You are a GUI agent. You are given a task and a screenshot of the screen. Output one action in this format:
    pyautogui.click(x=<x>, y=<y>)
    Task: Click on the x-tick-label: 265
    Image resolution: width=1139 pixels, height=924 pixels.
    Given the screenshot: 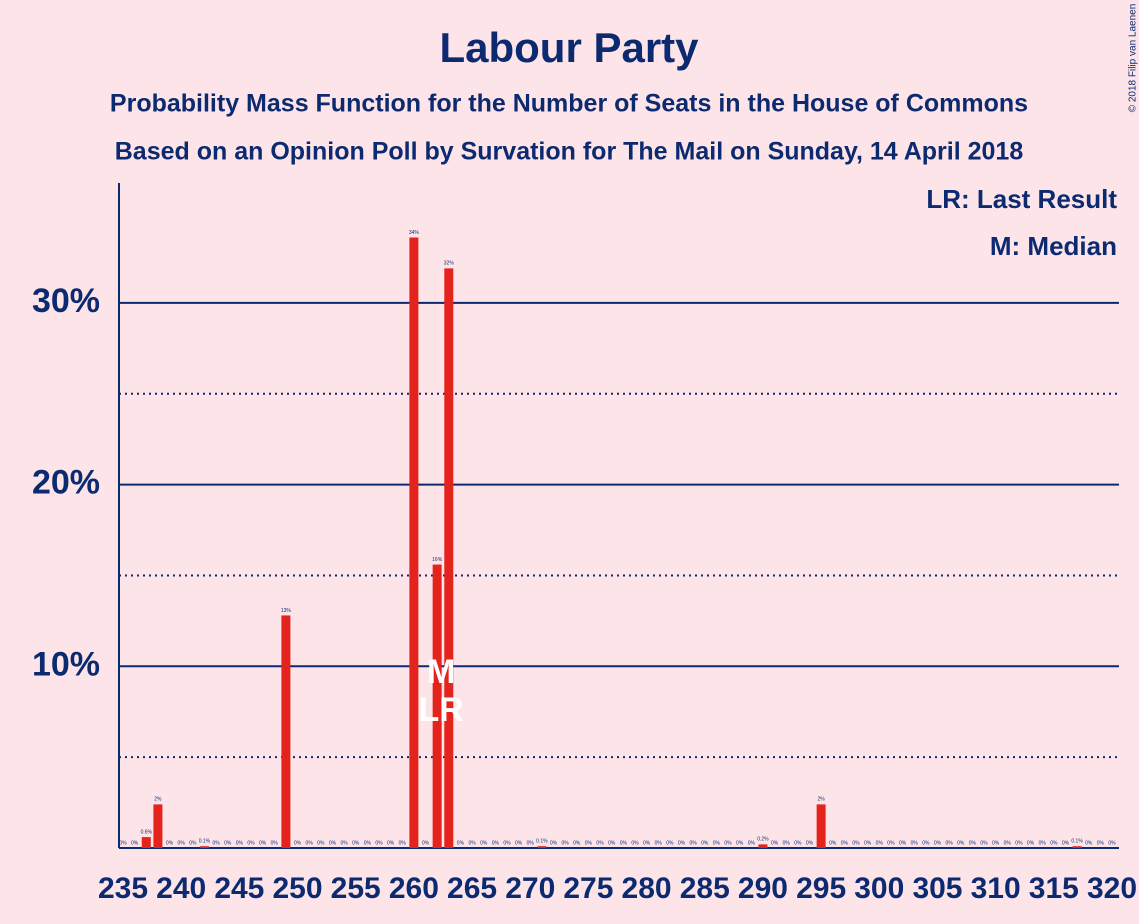 What is the action you would take?
    pyautogui.click(x=472, y=888)
    